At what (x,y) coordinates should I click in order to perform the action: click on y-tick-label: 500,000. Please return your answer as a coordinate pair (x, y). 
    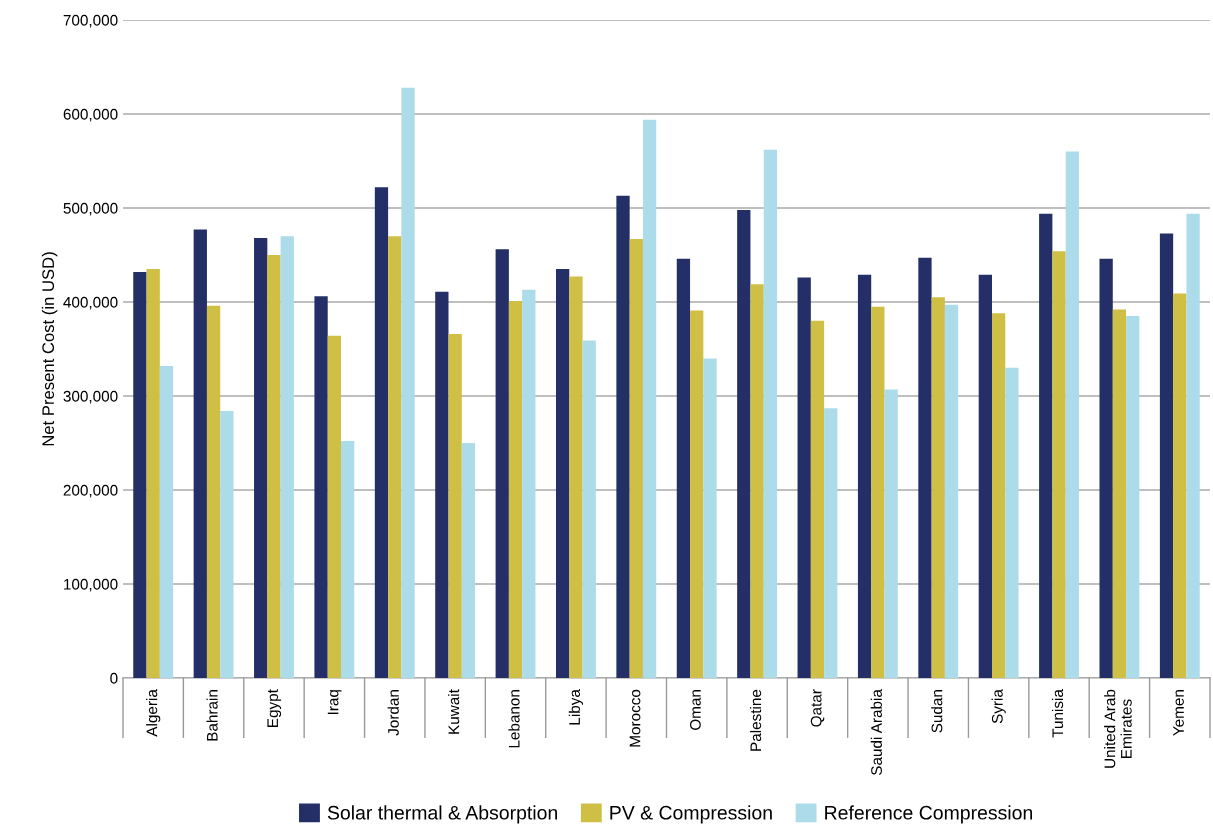
    Looking at the image, I should click on (90, 209).